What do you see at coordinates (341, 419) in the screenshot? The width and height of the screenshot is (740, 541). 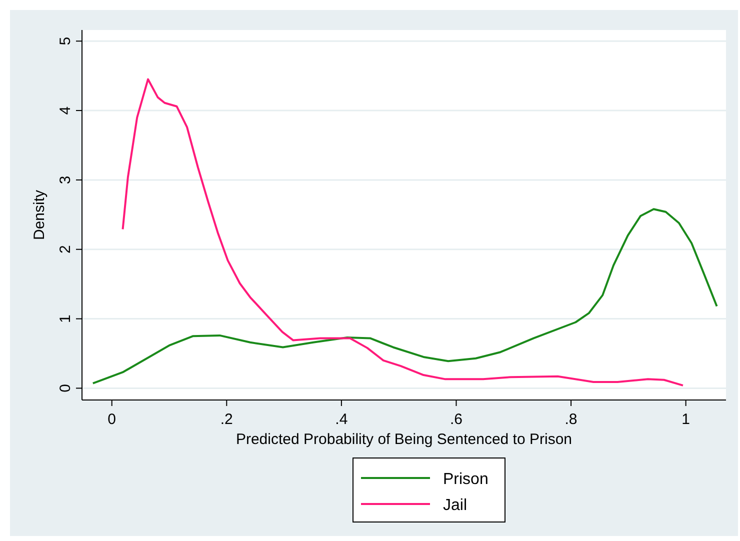 I see `x-tick-label: .4` at bounding box center [341, 419].